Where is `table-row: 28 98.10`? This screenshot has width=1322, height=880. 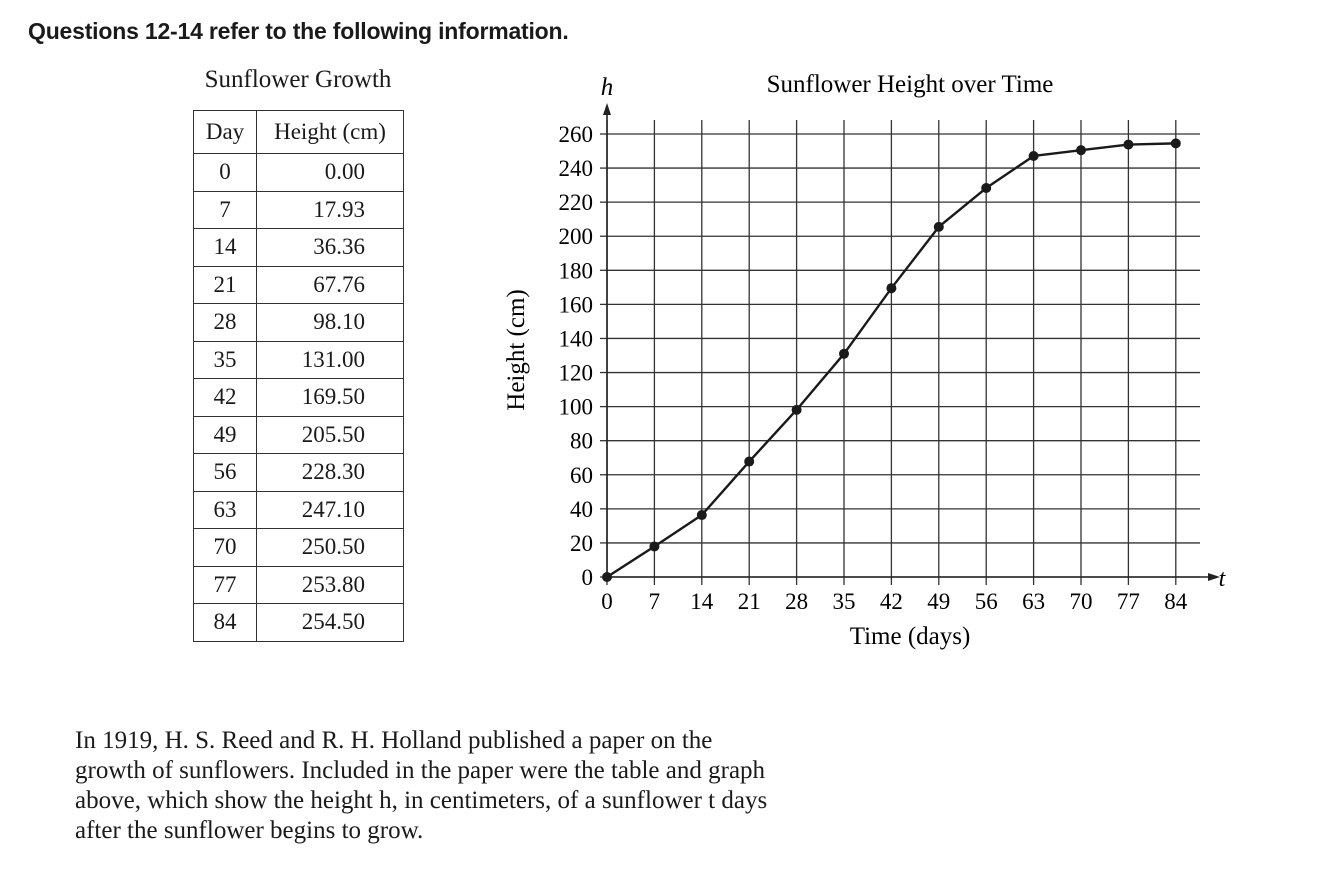 table-row: 28 98.10 is located at coordinates (298, 322).